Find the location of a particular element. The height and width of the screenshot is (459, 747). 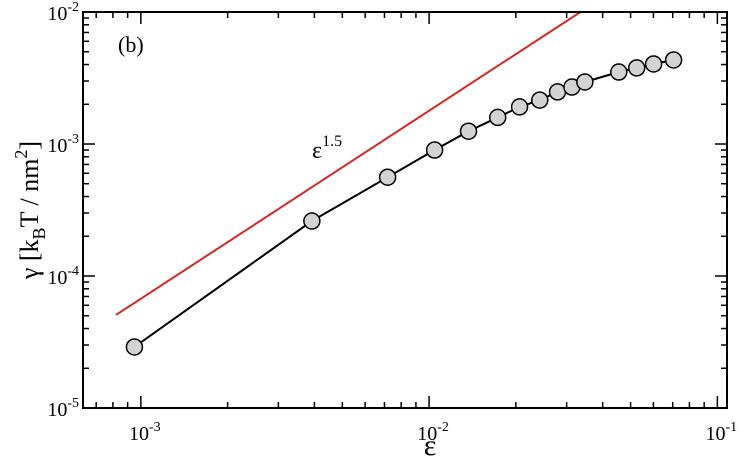

y-label-sub: B is located at coordinates (39, 233).